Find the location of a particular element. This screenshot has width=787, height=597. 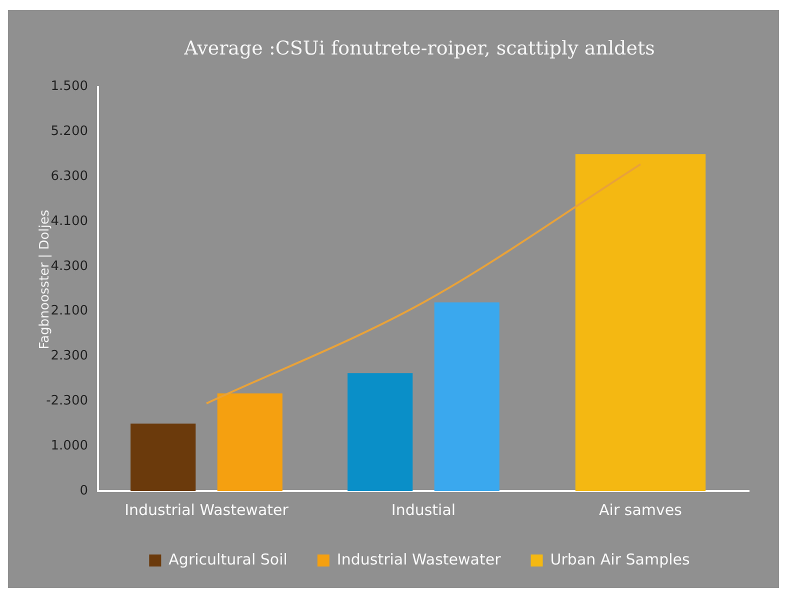

text: 2.300 is located at coordinates (69, 356).